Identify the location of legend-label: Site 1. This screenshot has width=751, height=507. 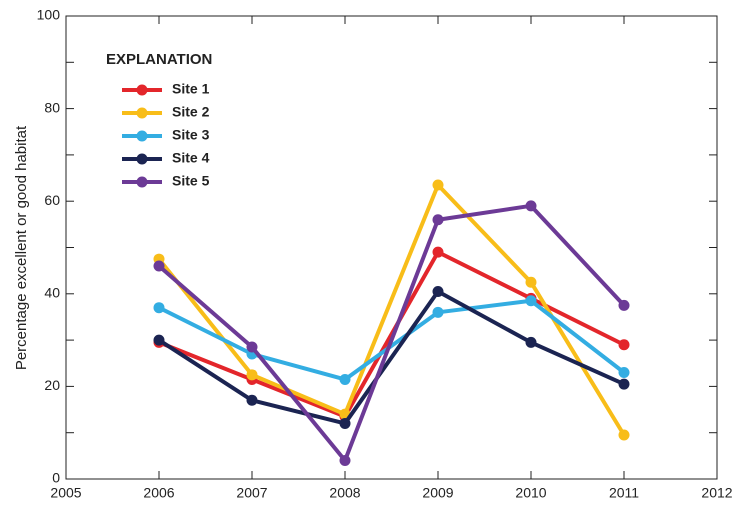
(191, 89).